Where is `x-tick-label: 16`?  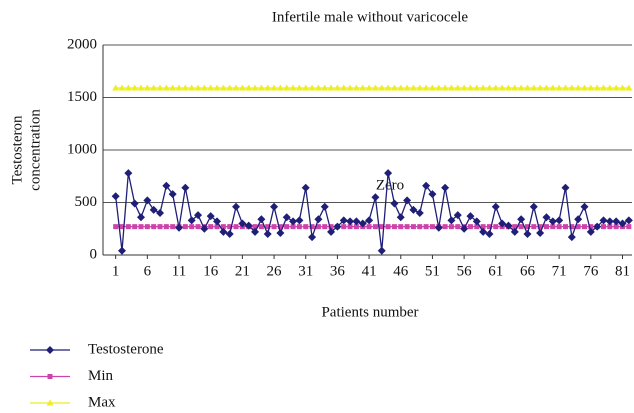 x-tick-label: 16 is located at coordinates (211, 271).